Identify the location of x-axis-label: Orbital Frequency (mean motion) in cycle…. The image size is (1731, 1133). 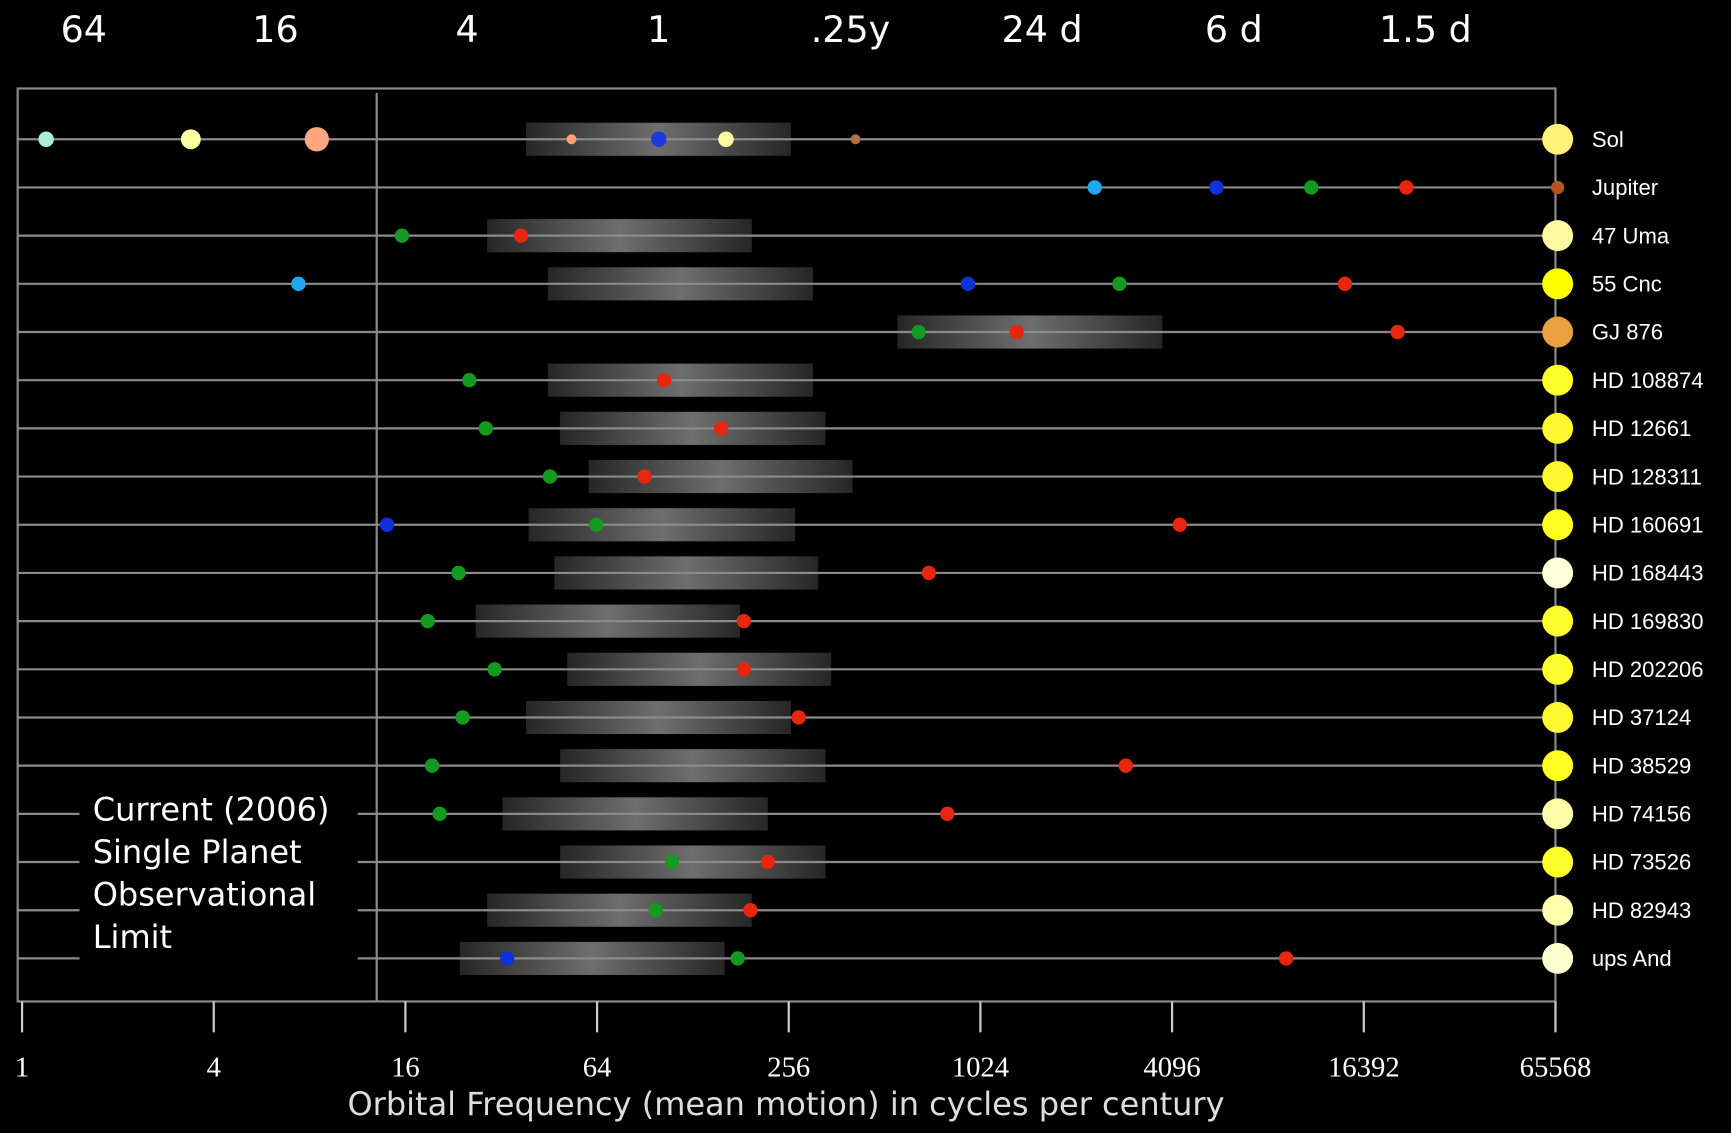
(785, 1104).